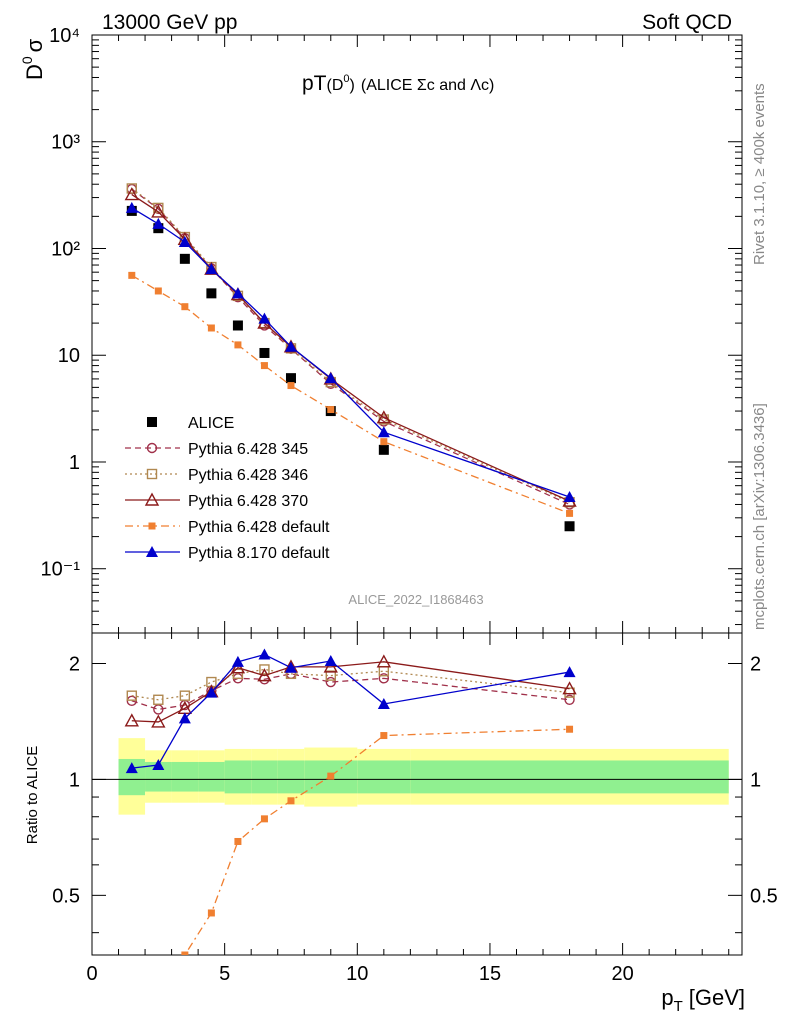  Describe the element at coordinates (248, 449) in the screenshot. I see `legend-label: Pythia 6.428 345` at that location.